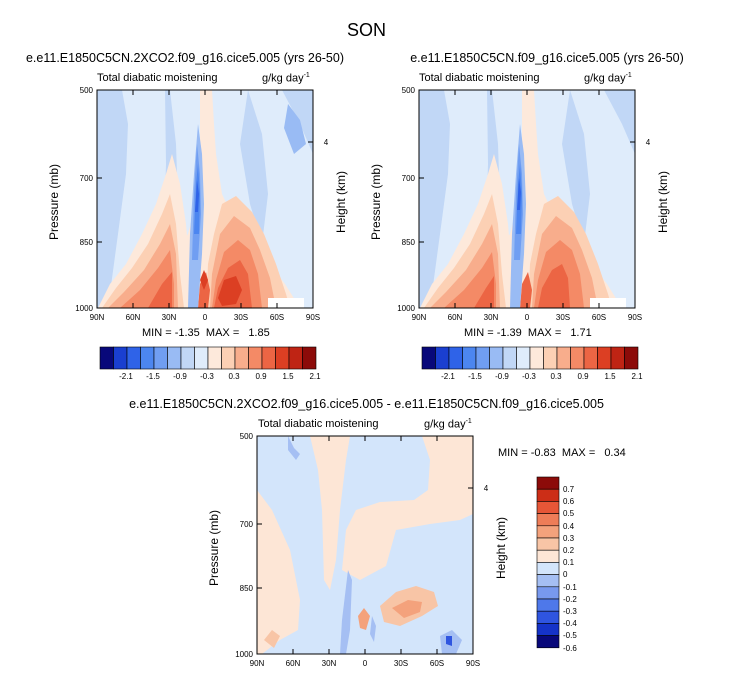  Describe the element at coordinates (133, 317) in the screenshot. I see `x-tick-label: 60N` at that location.